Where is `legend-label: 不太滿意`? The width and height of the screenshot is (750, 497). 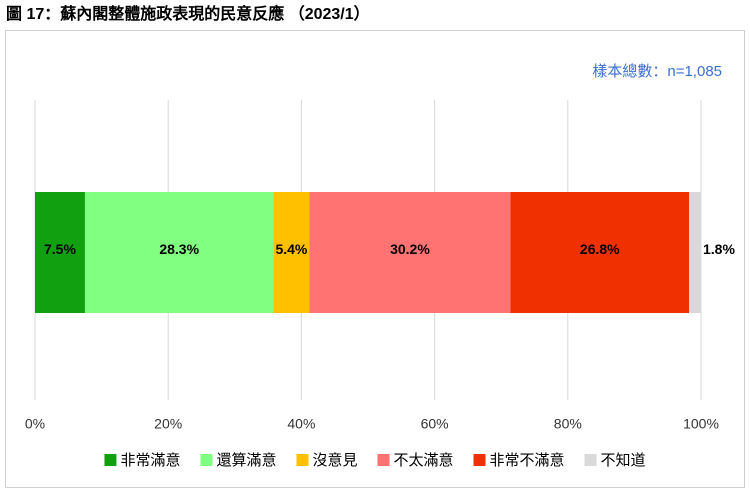 legend-label: 不太滿意 is located at coordinates (424, 460).